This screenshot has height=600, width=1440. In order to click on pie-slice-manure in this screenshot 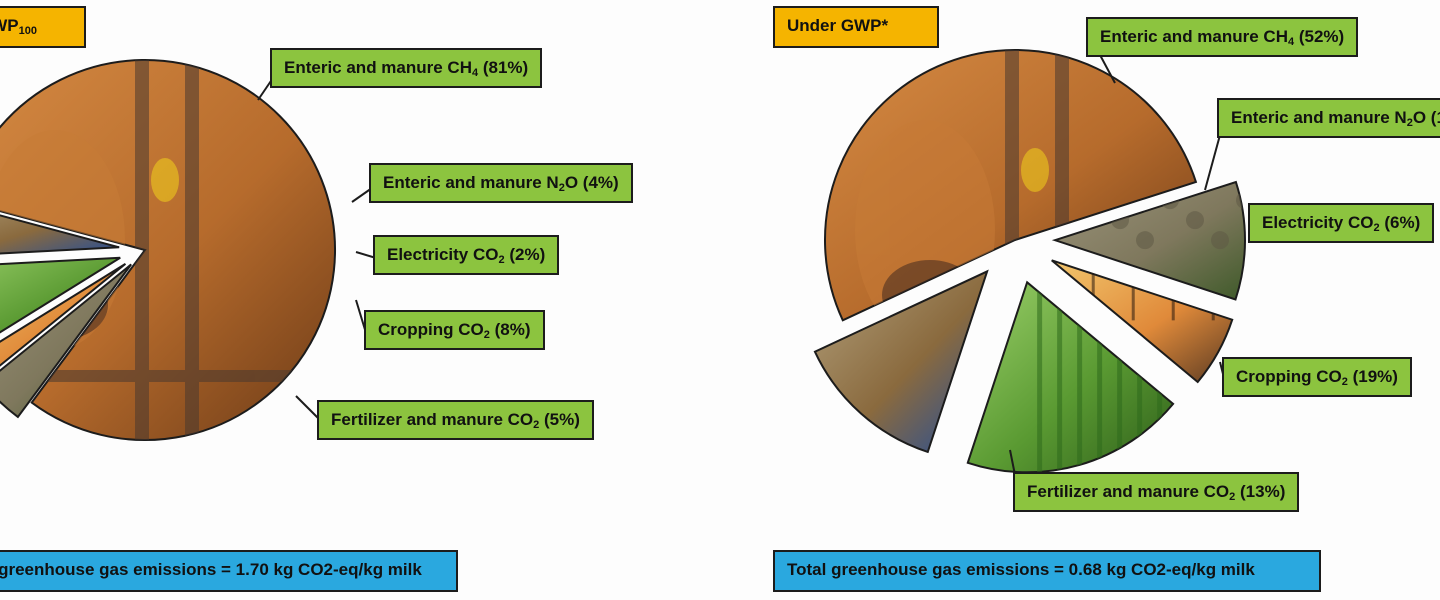, I will do `click(66, 341)`.